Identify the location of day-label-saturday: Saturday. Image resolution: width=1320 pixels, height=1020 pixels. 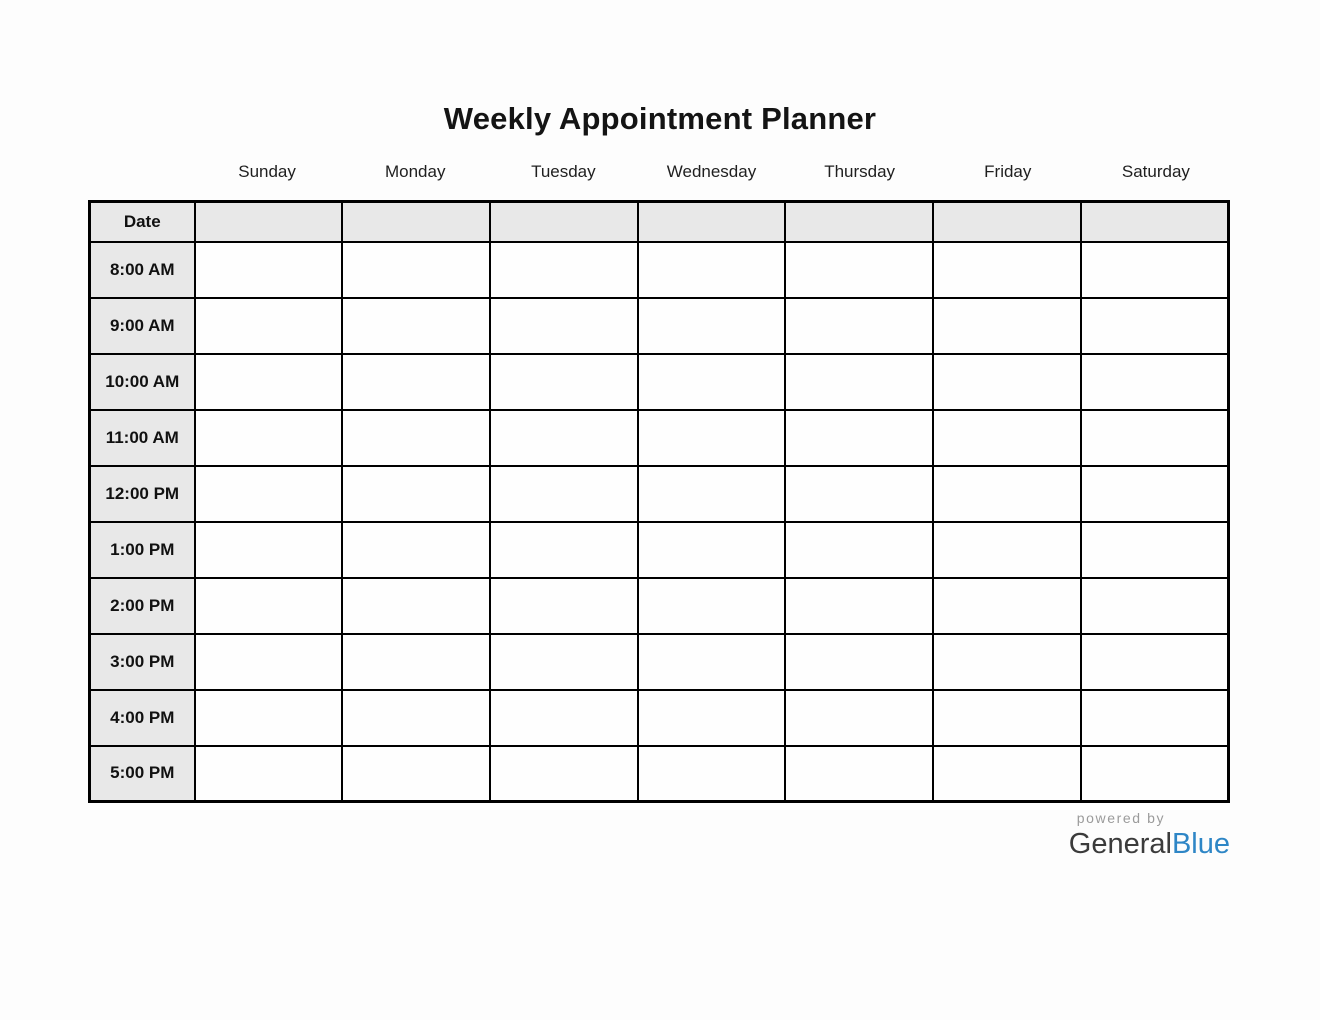
(1155, 171).